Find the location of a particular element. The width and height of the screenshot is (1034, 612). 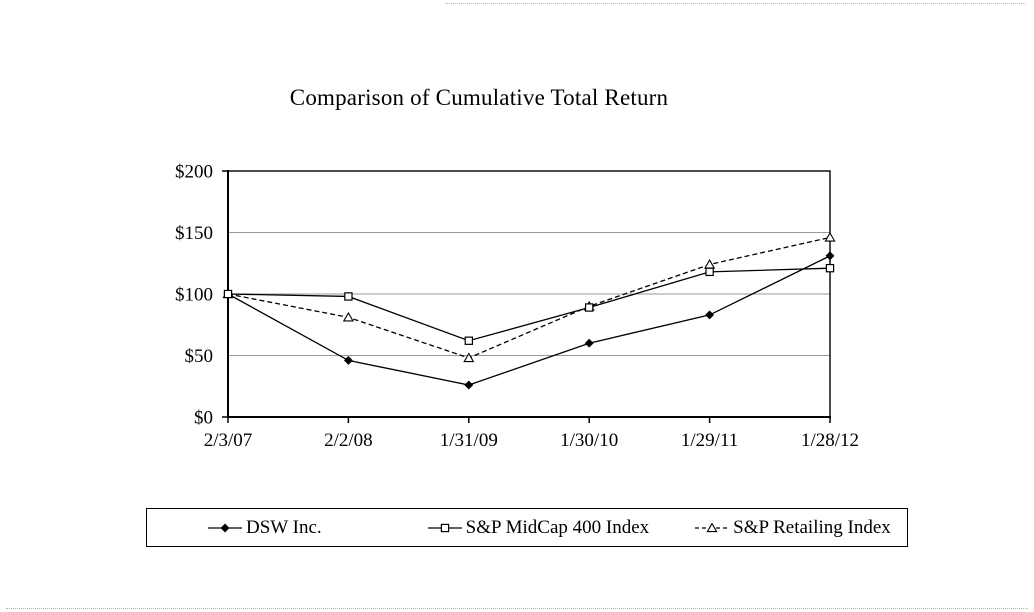

dotted-border-top is located at coordinates (735, 3).